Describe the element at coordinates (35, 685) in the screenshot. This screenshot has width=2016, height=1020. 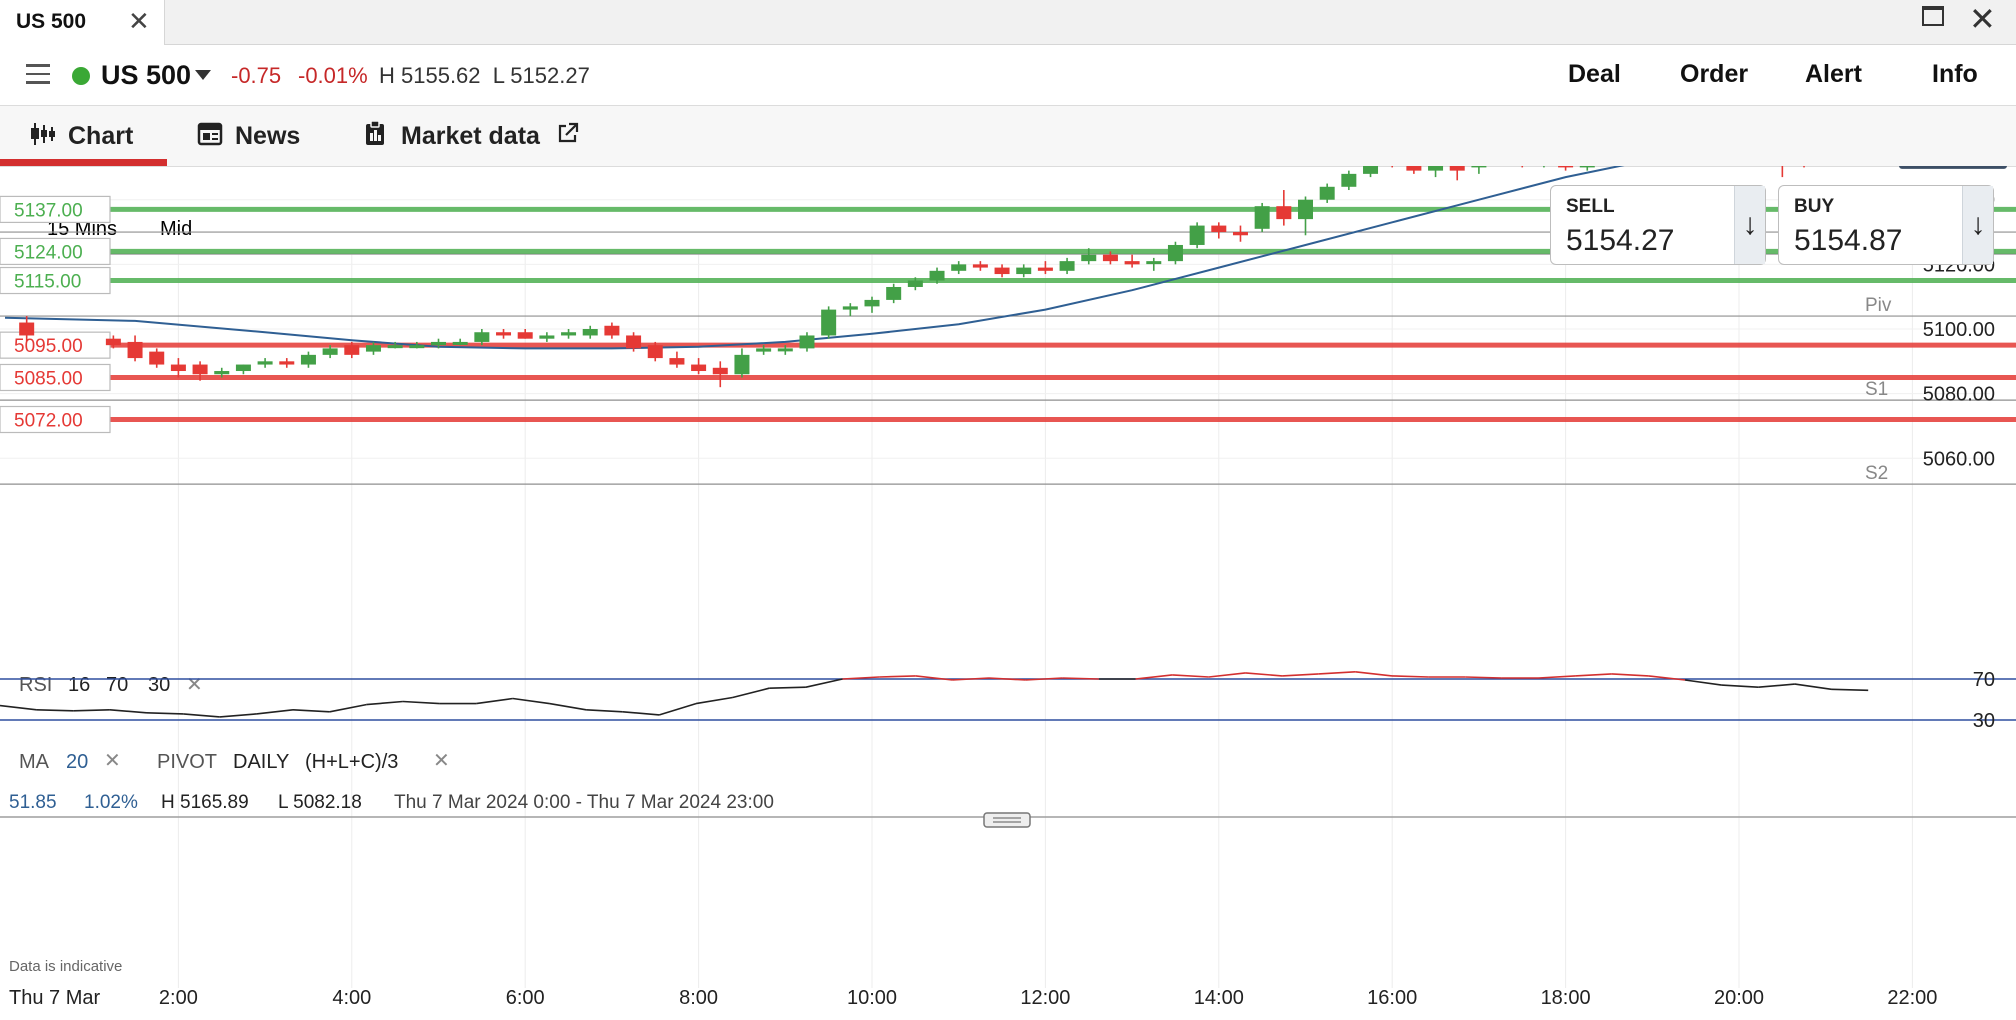
I see `rsi-label: RSI` at that location.